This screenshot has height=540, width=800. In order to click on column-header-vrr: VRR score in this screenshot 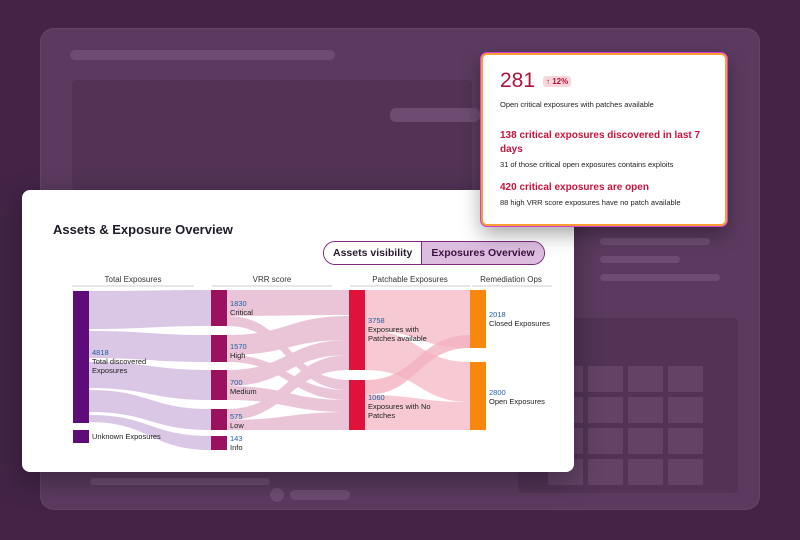, I will do `click(272, 279)`.